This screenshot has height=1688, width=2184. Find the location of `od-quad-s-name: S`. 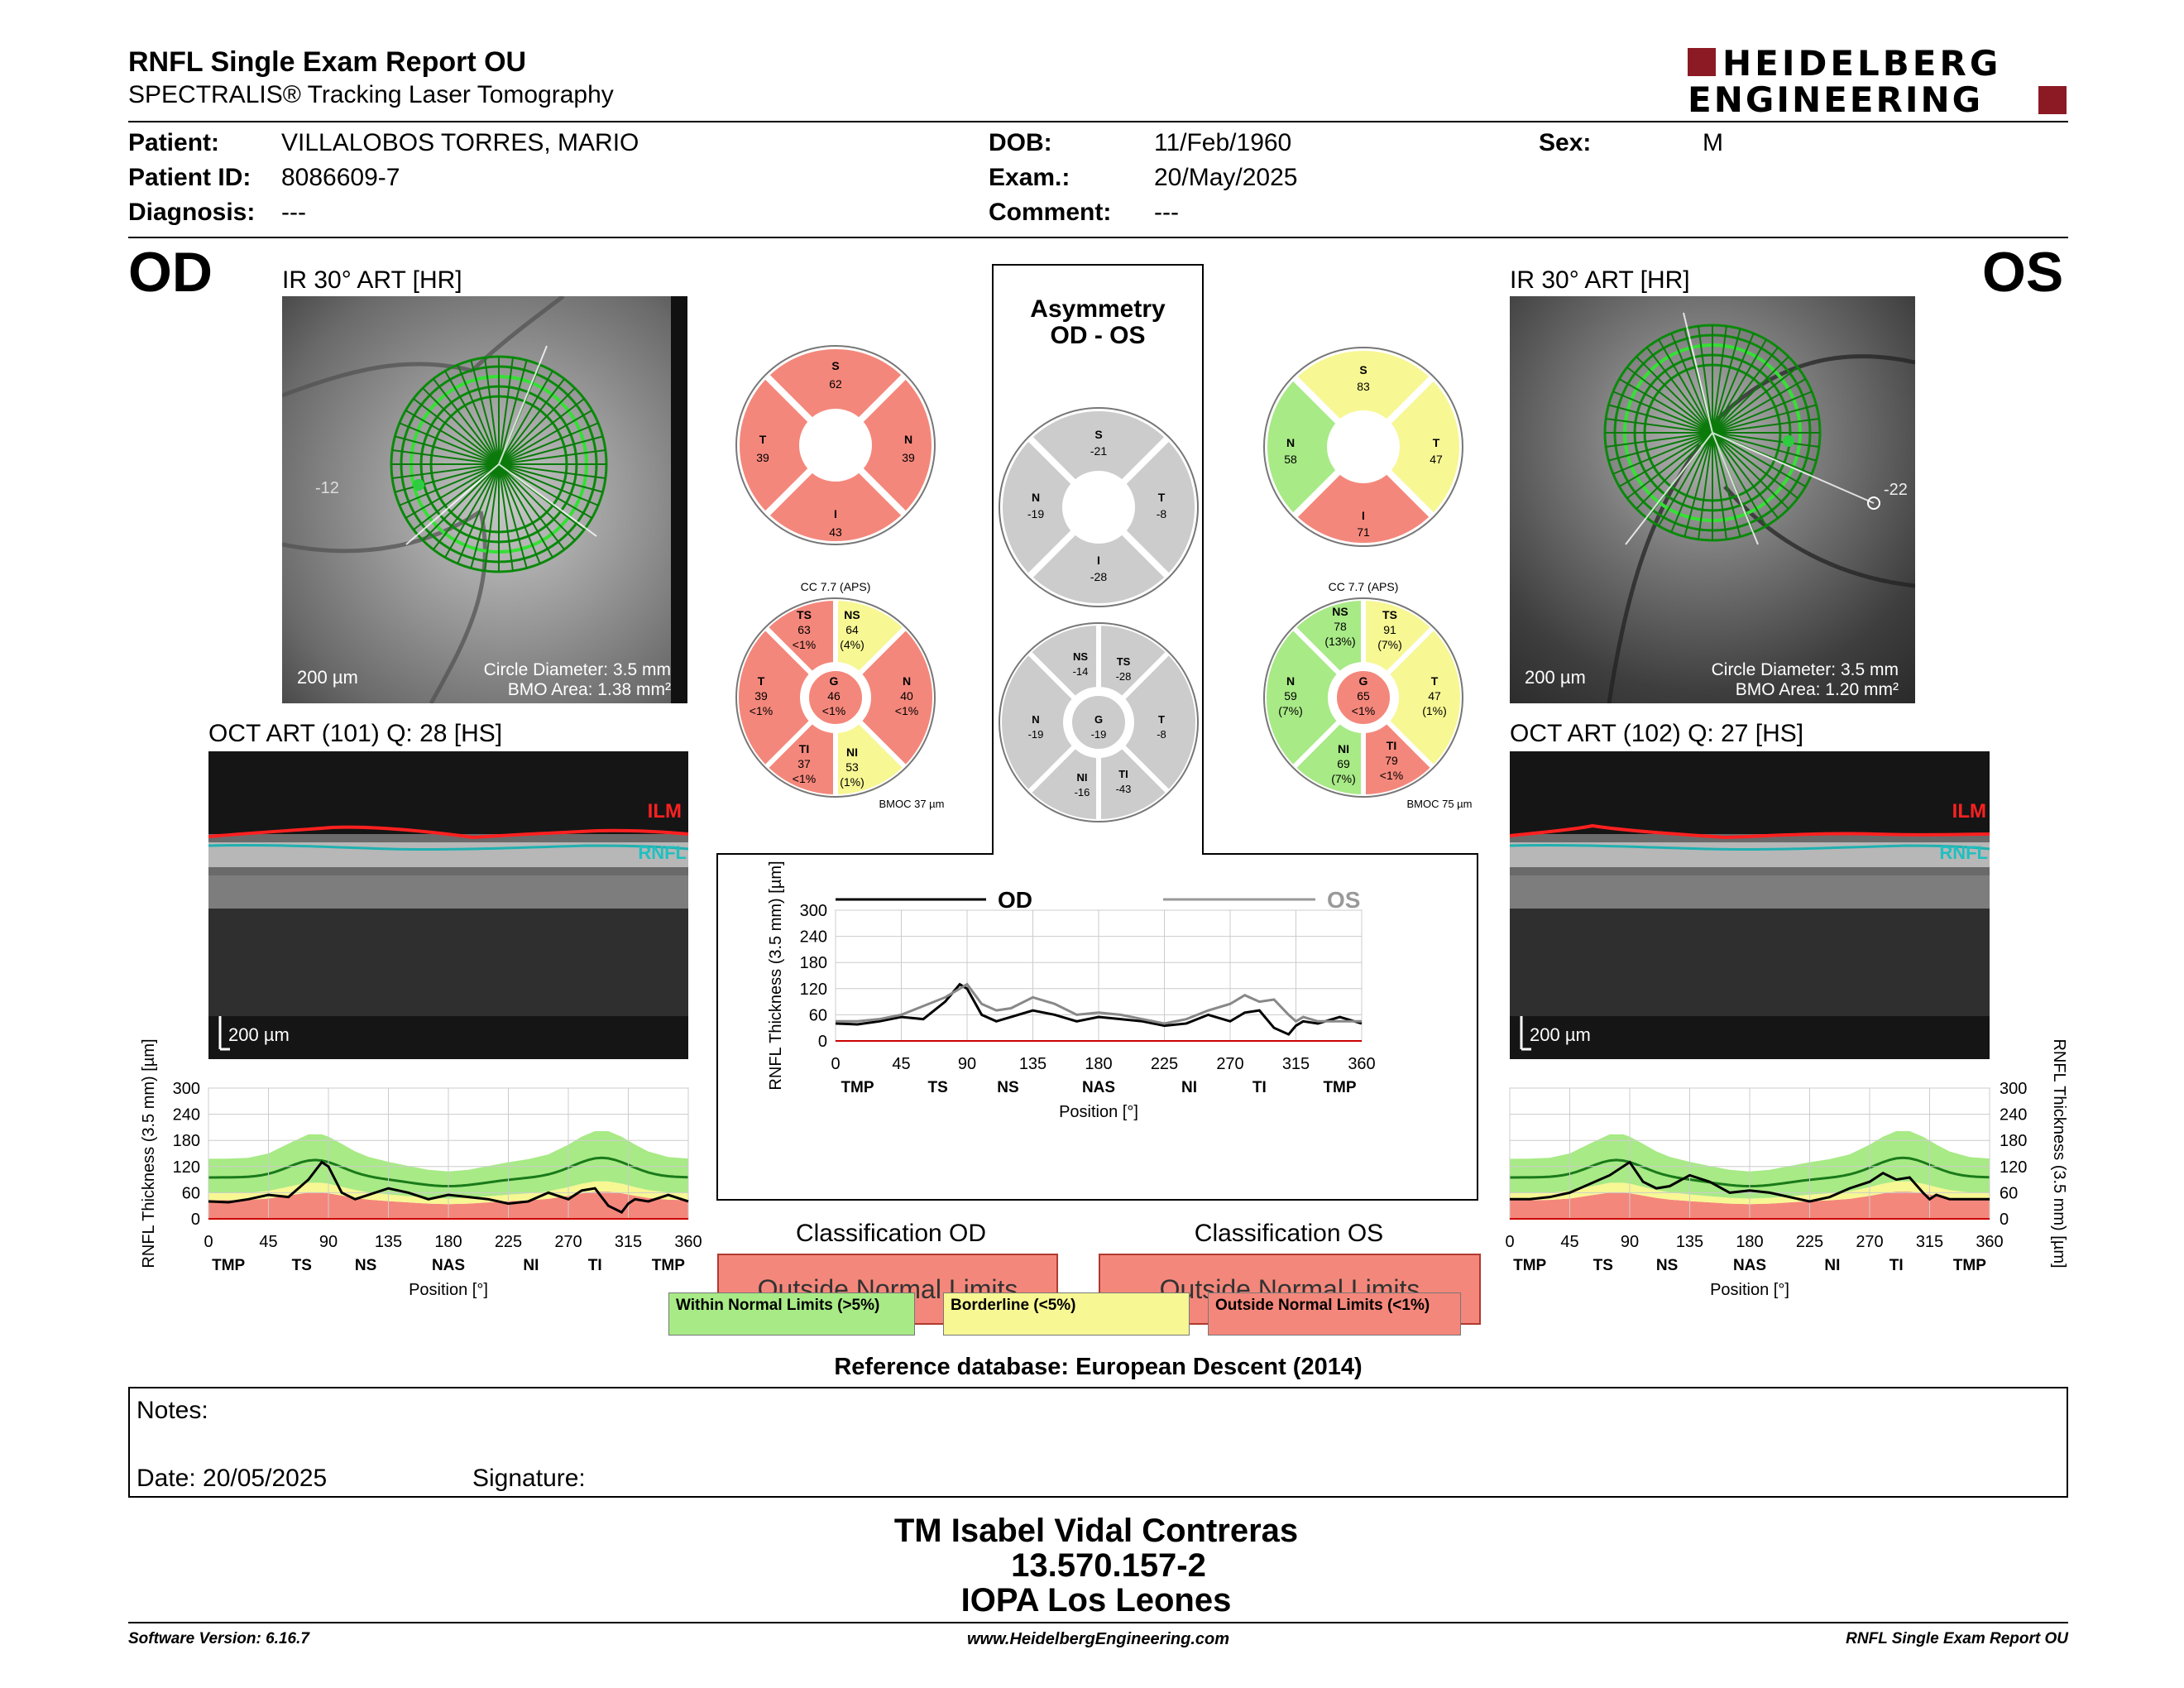

od-quad-s-name: S is located at coordinates (835, 365).